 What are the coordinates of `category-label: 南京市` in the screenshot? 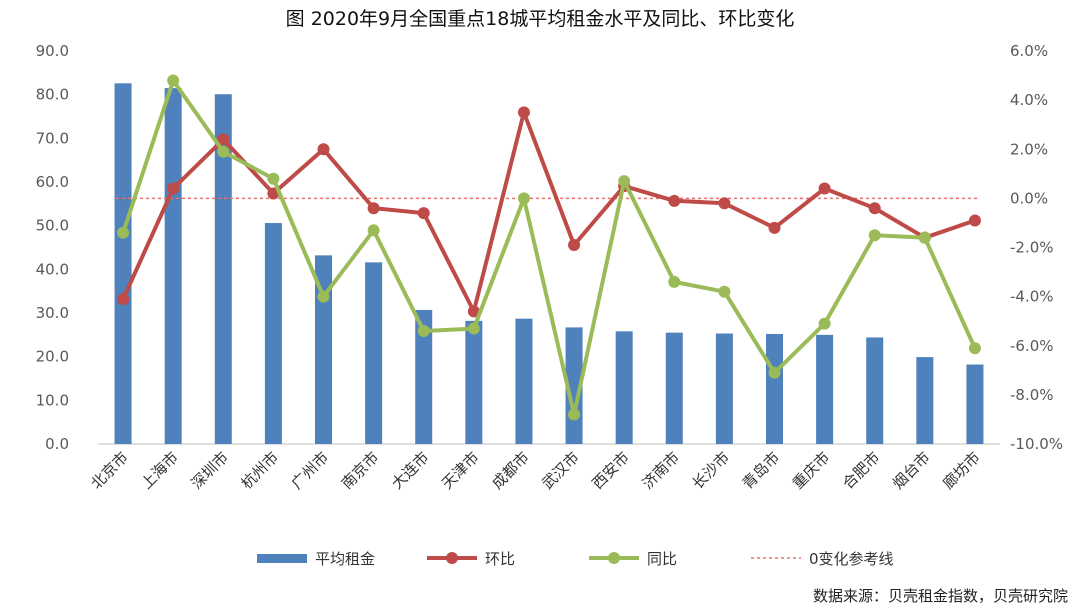 It's located at (360, 470).